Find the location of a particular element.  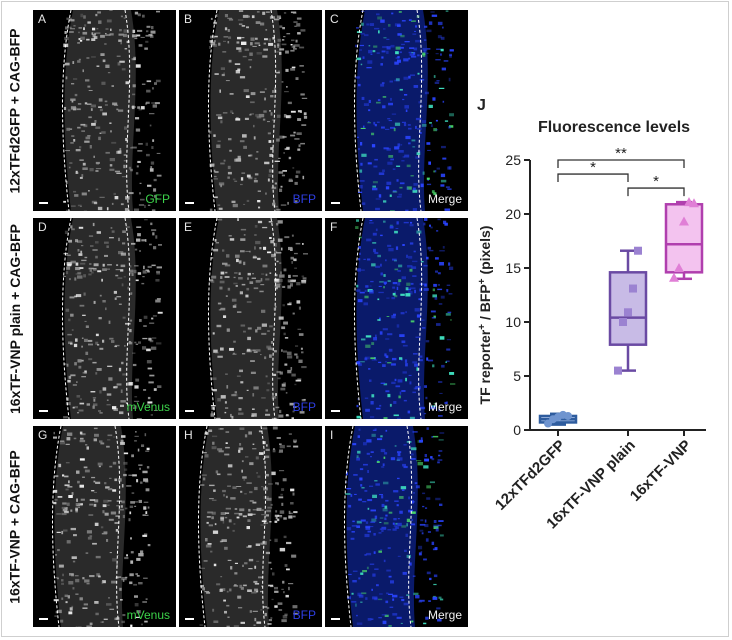

panel-letter: D is located at coordinates (42, 227).